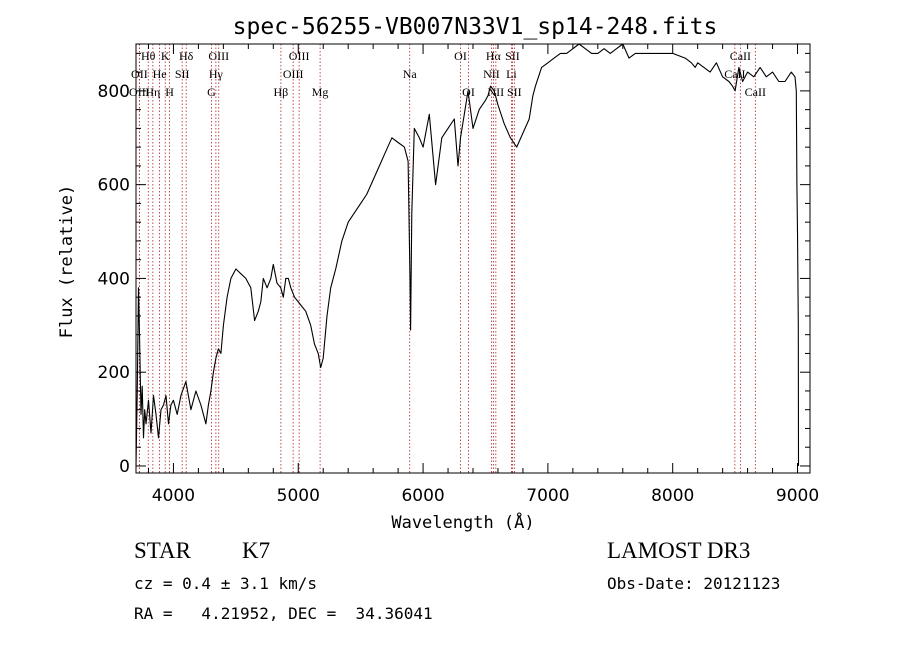  What do you see at coordinates (186, 56) in the screenshot?
I see `spectral-line-label: Hδ` at bounding box center [186, 56].